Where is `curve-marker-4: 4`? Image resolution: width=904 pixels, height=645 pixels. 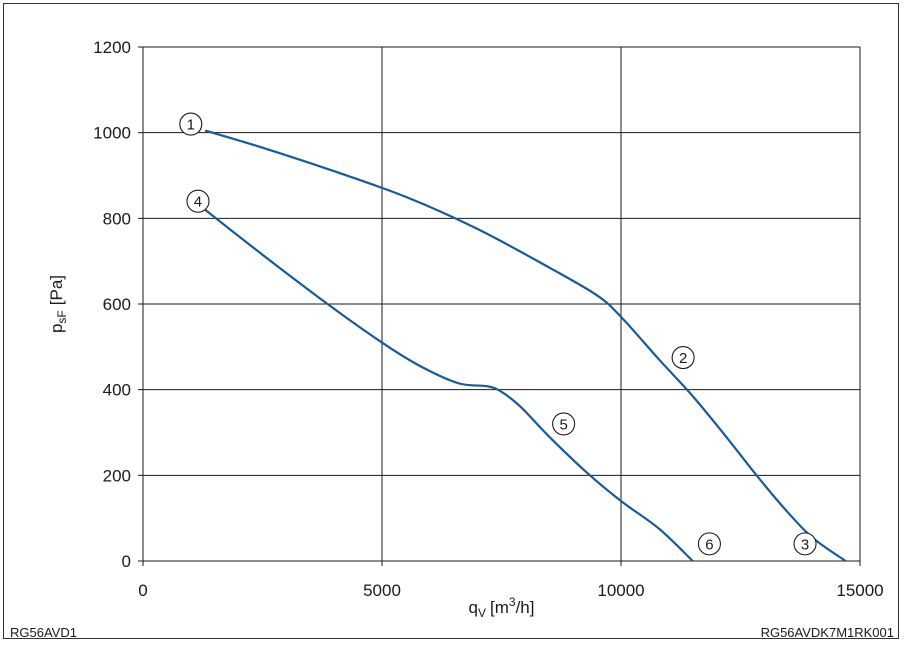
curve-marker-4: 4 is located at coordinates (198, 201).